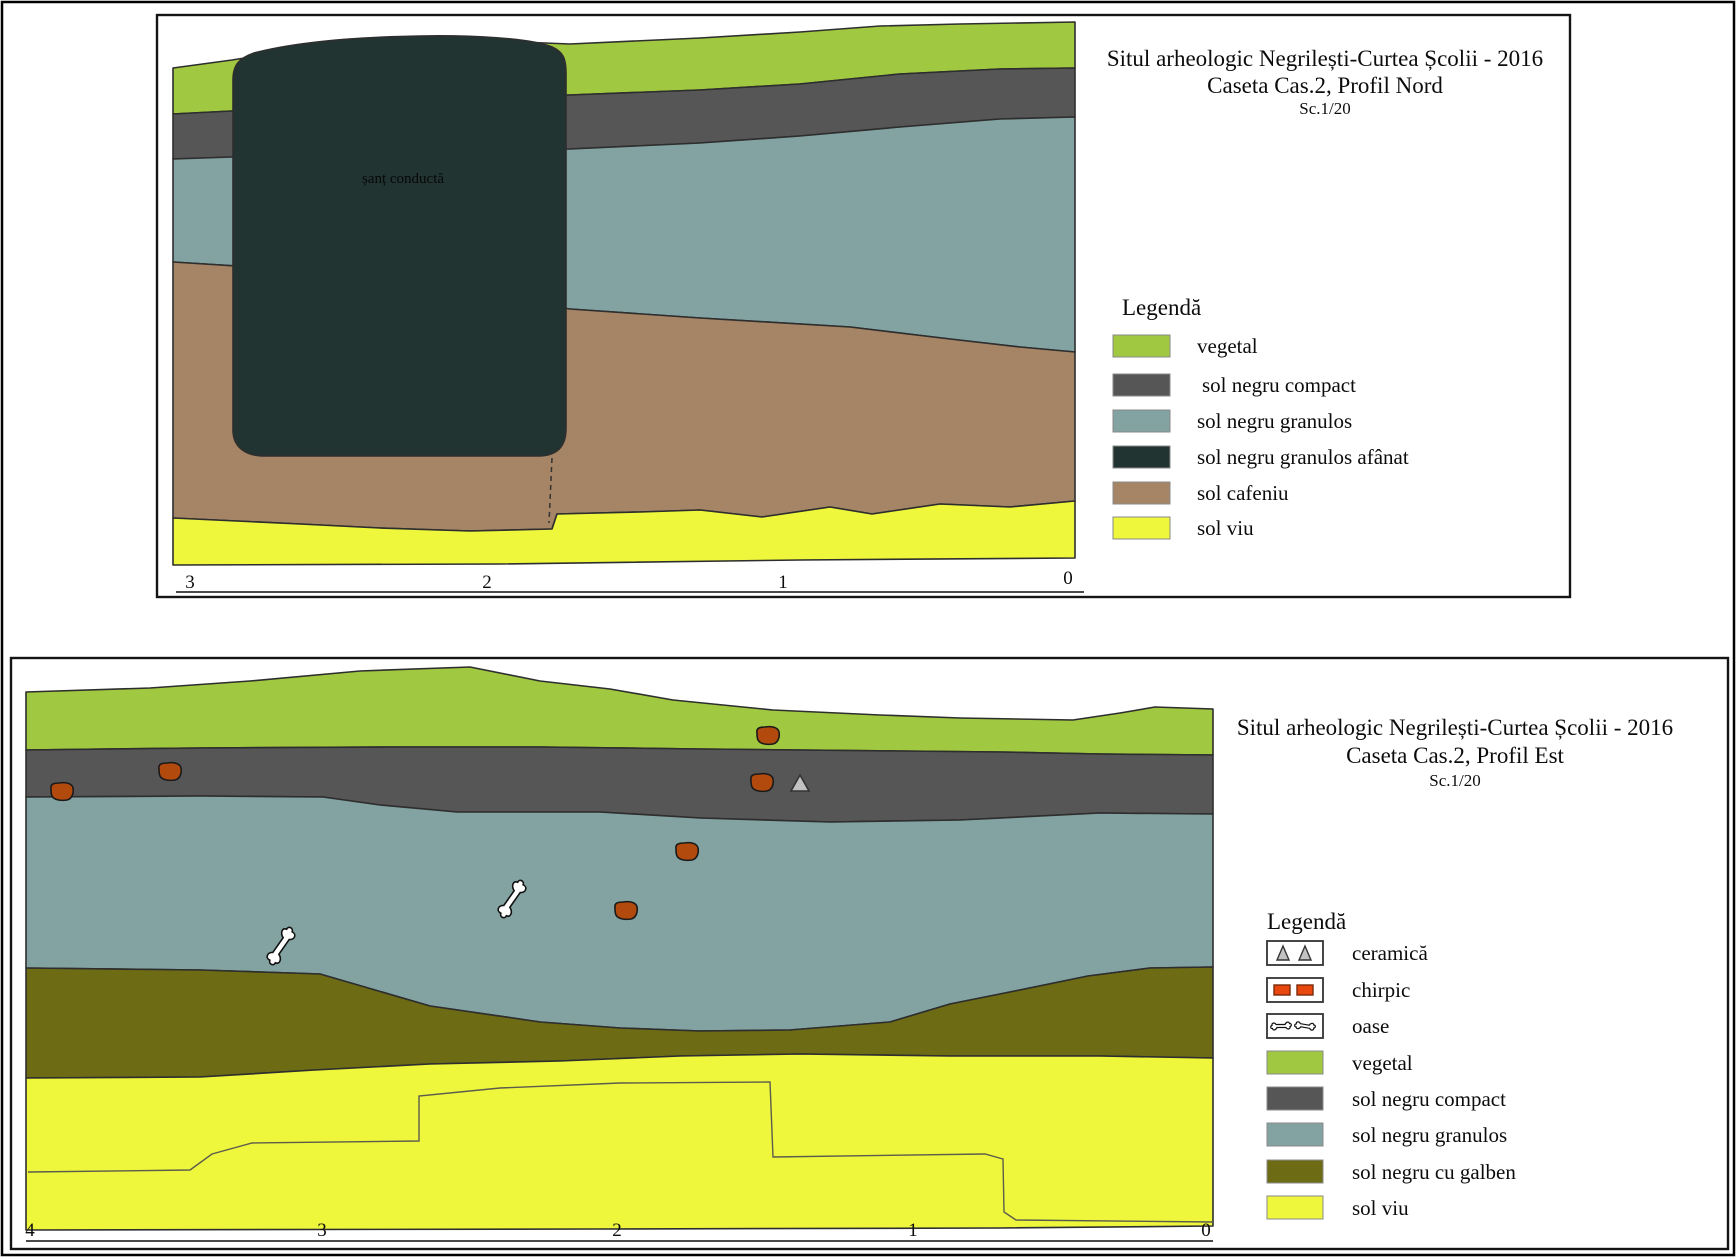 The image size is (1736, 1257). I want to click on legend-label: sol negru cu galben, so click(1434, 1172).